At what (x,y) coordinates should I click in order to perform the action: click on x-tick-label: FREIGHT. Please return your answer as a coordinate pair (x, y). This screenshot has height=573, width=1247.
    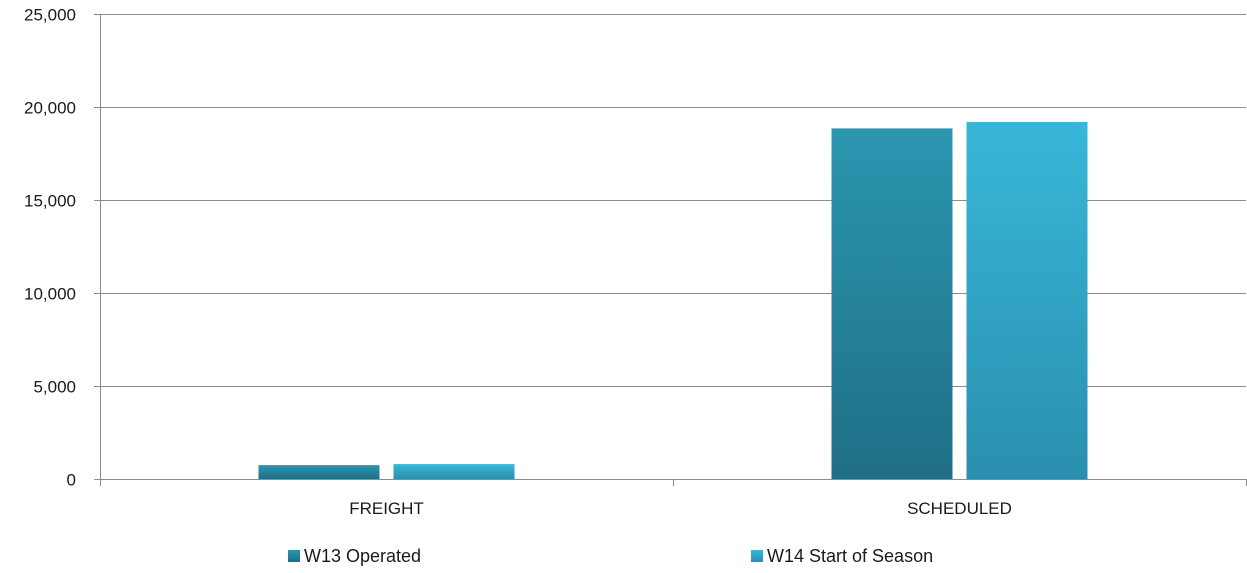
    Looking at the image, I should click on (386, 508).